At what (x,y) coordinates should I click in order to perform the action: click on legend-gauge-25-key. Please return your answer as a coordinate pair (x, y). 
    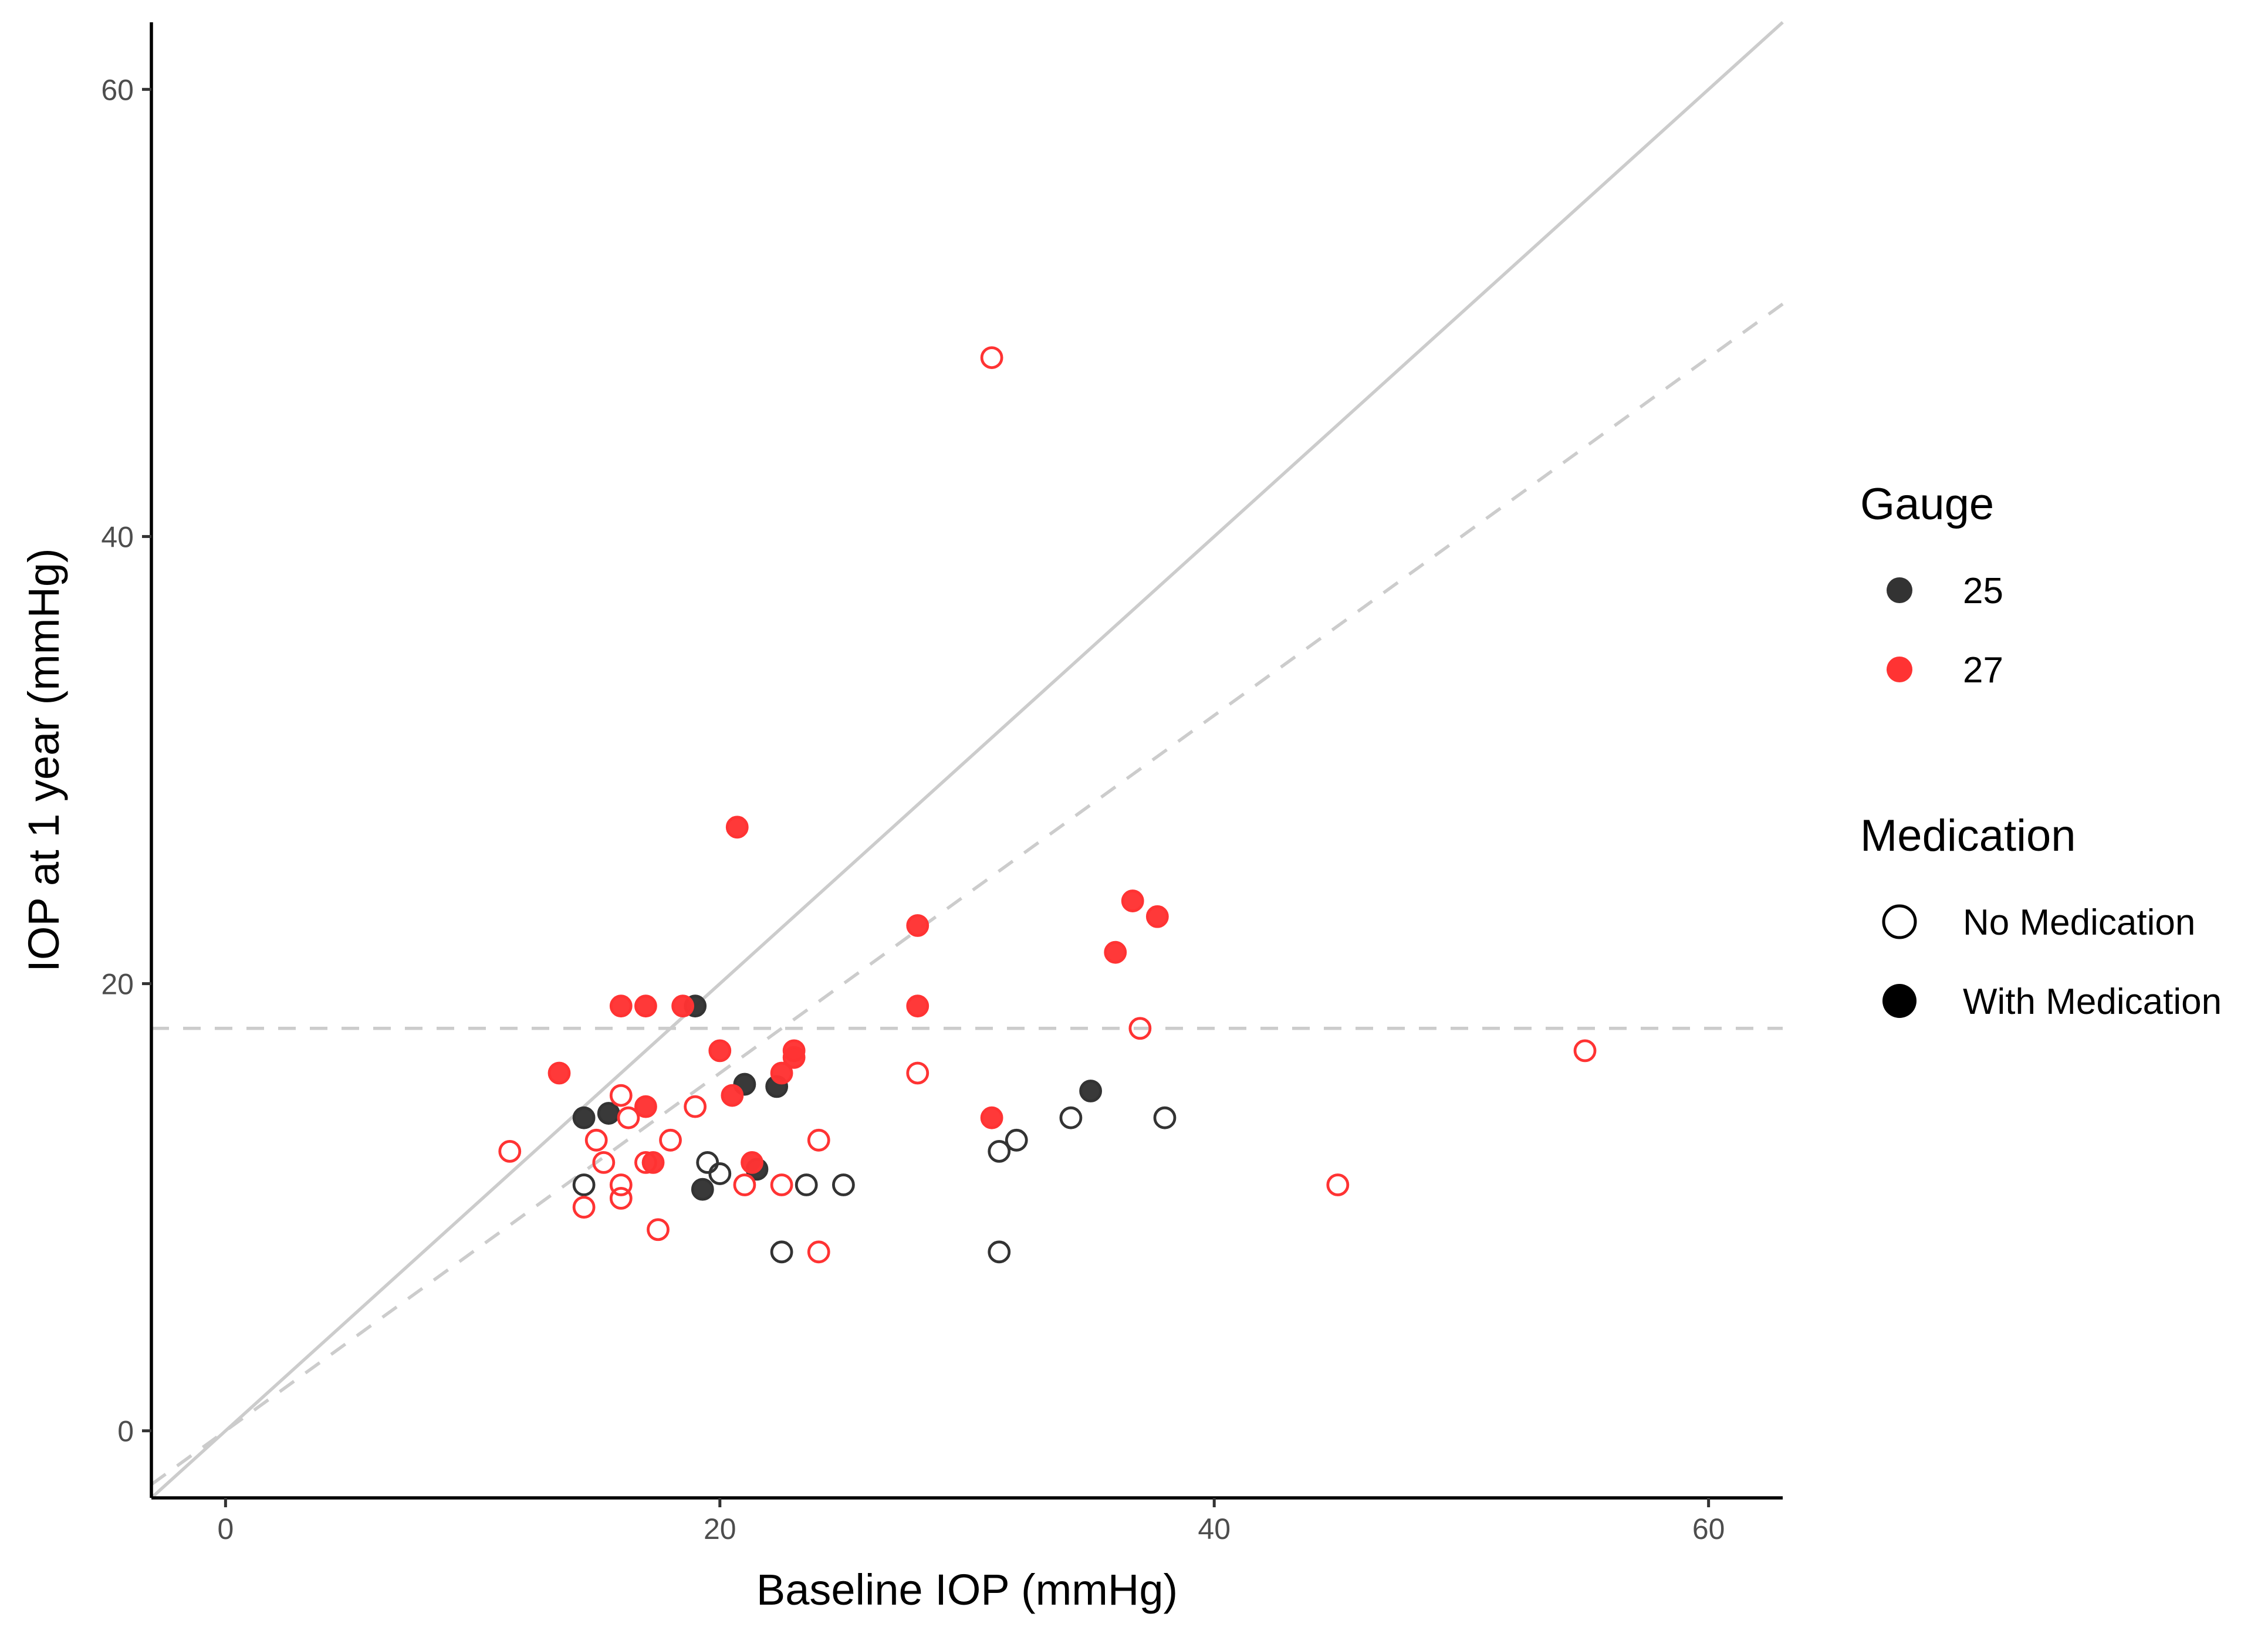
    Looking at the image, I should click on (1899, 590).